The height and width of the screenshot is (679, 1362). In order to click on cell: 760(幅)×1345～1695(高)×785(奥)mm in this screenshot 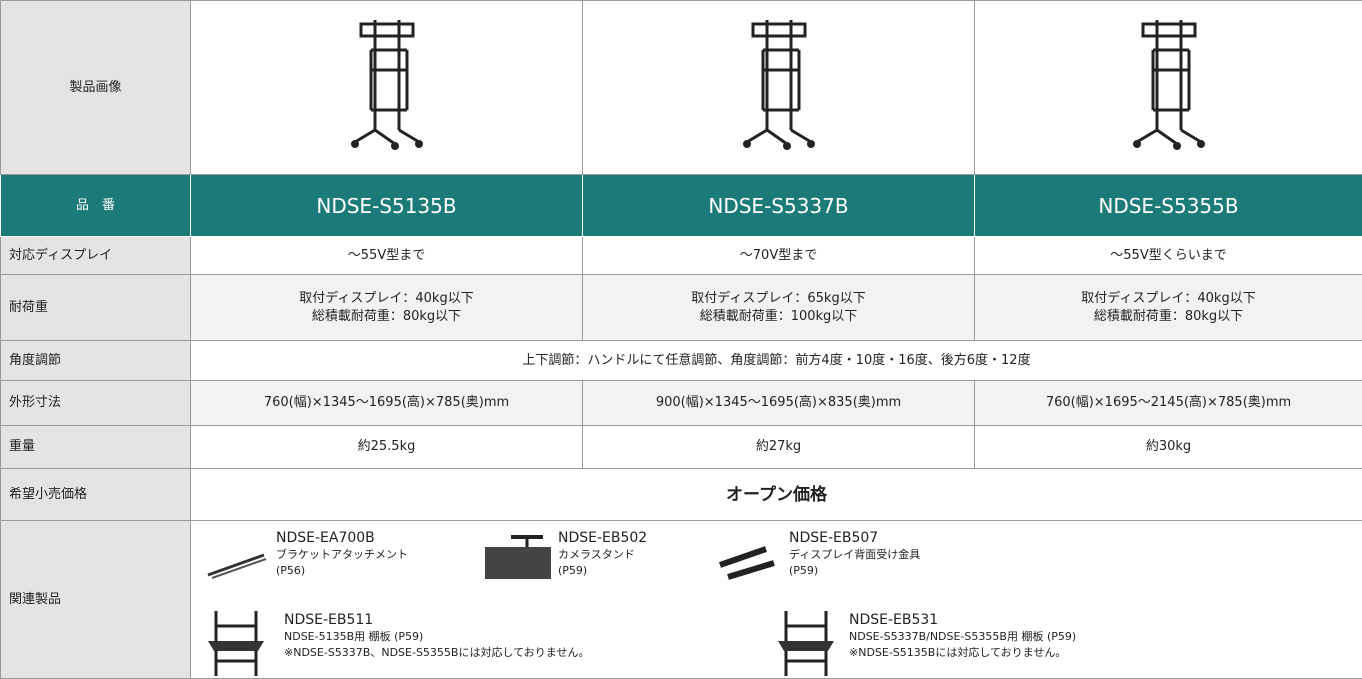, I will do `click(387, 403)`.